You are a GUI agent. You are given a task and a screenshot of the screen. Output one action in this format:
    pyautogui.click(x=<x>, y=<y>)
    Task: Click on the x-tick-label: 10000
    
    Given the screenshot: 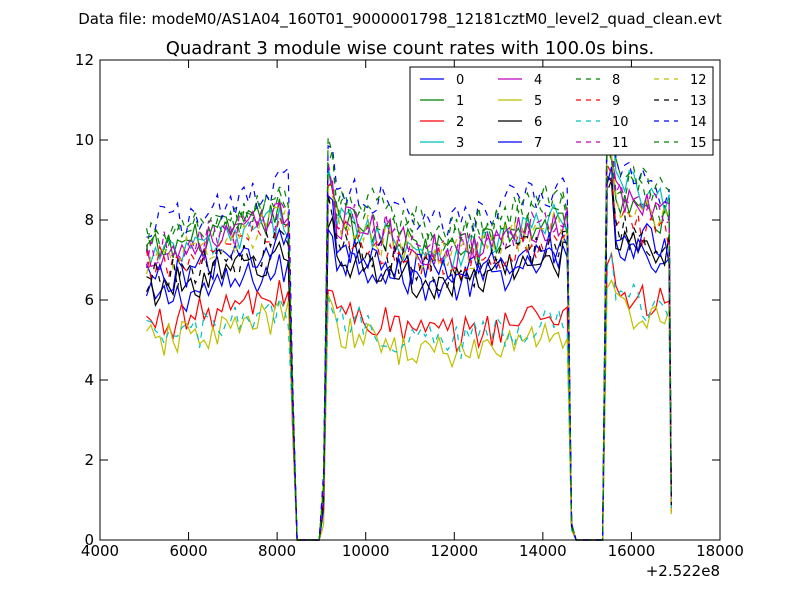 What is the action you would take?
    pyautogui.click(x=366, y=551)
    